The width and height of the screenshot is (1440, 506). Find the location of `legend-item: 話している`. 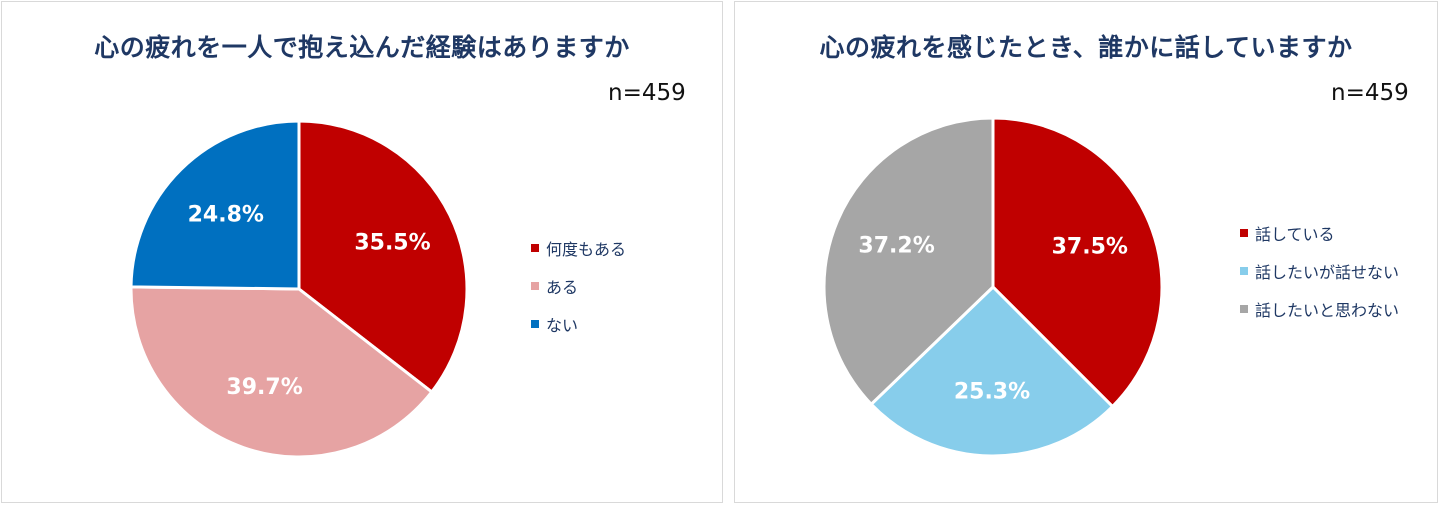

legend-item: 話している is located at coordinates (1319, 233).